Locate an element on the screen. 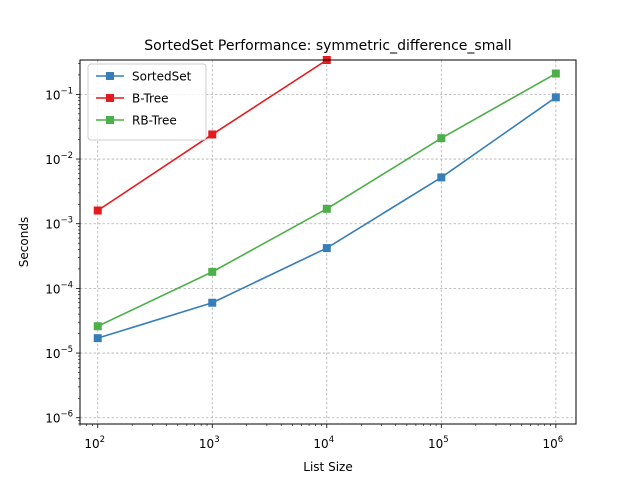  y-tick-label-2: 10⁻⁴ is located at coordinates (59, 288).